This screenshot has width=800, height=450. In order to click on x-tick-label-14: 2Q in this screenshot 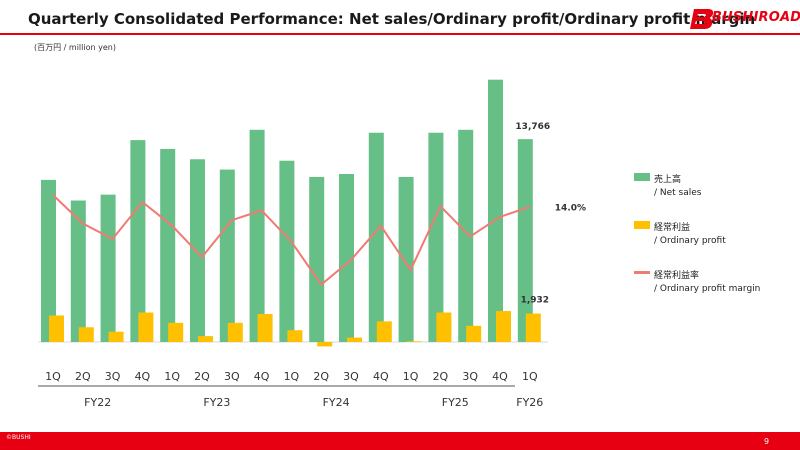, I will do `click(441, 376)`.